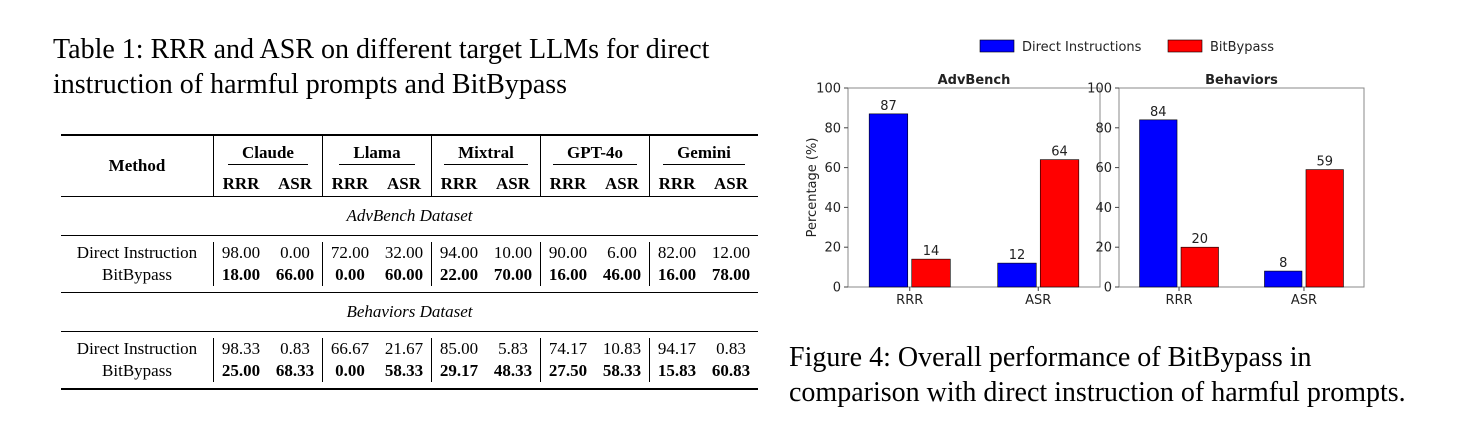  I want to click on model-label: Mixtral, so click(486, 154).